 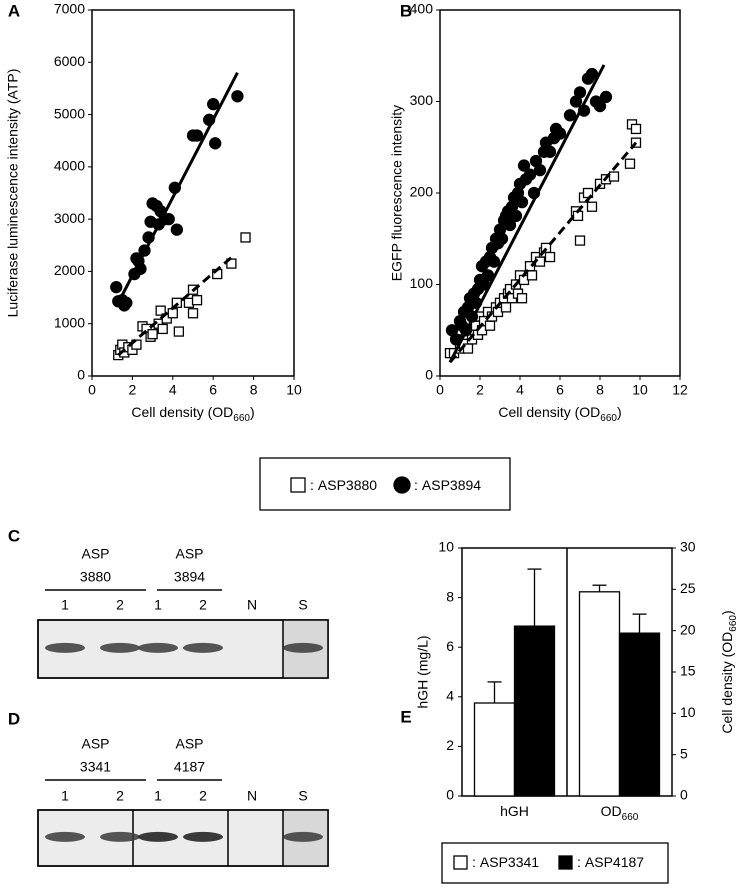 What do you see at coordinates (405, 716) in the screenshot?
I see `panel-letter: E` at bounding box center [405, 716].